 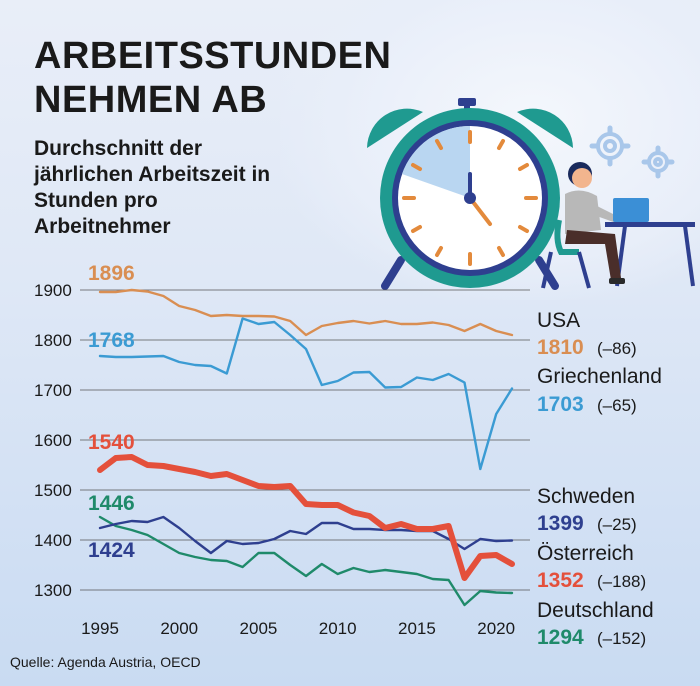 I want to click on y-tick-label-1600: 1600, so click(x=53, y=440).